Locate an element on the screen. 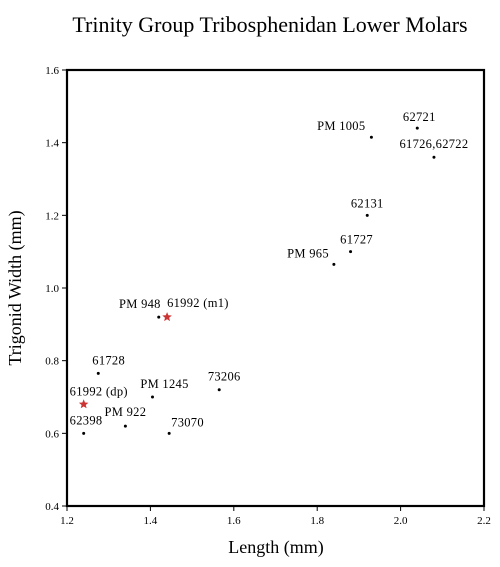 The width and height of the screenshot is (500, 567). x-tick-label: 1.2 is located at coordinates (67, 521).